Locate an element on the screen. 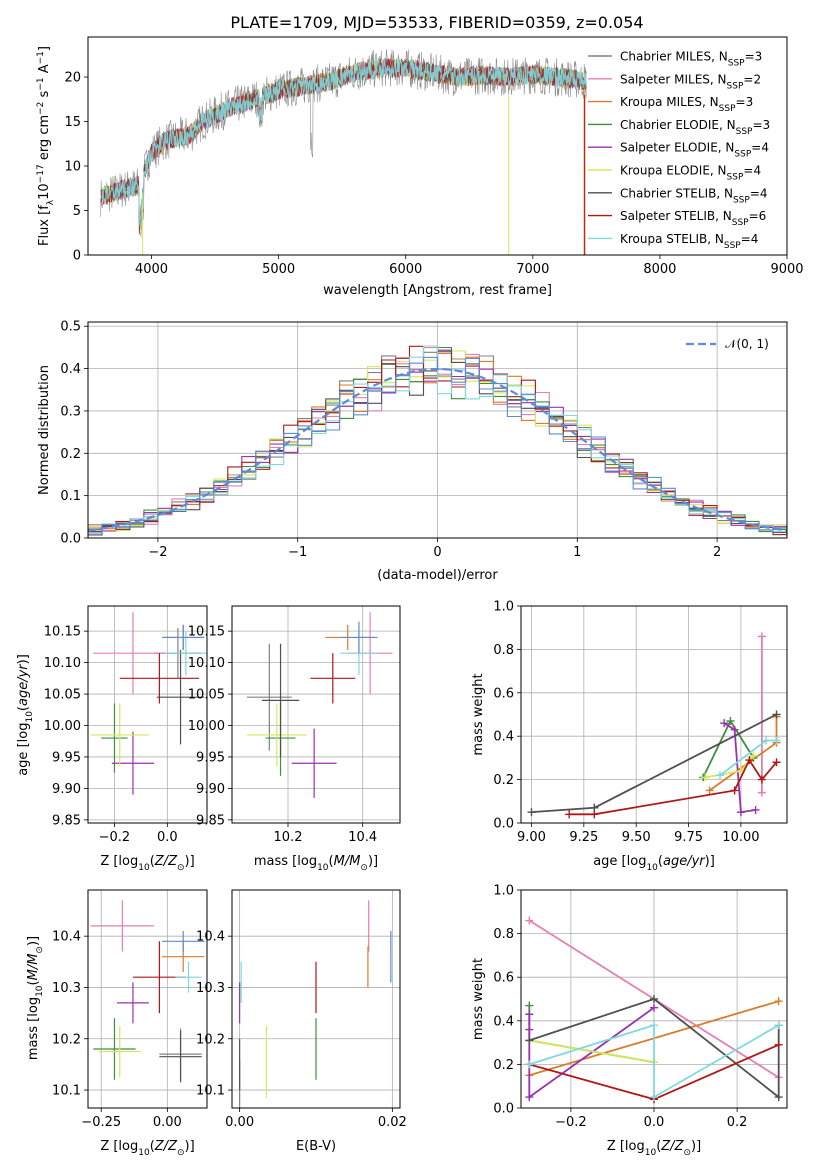 The width and height of the screenshot is (819, 1170). weight-vs-z-axes-ytick-label: 0.2 is located at coordinates (503, 1065).